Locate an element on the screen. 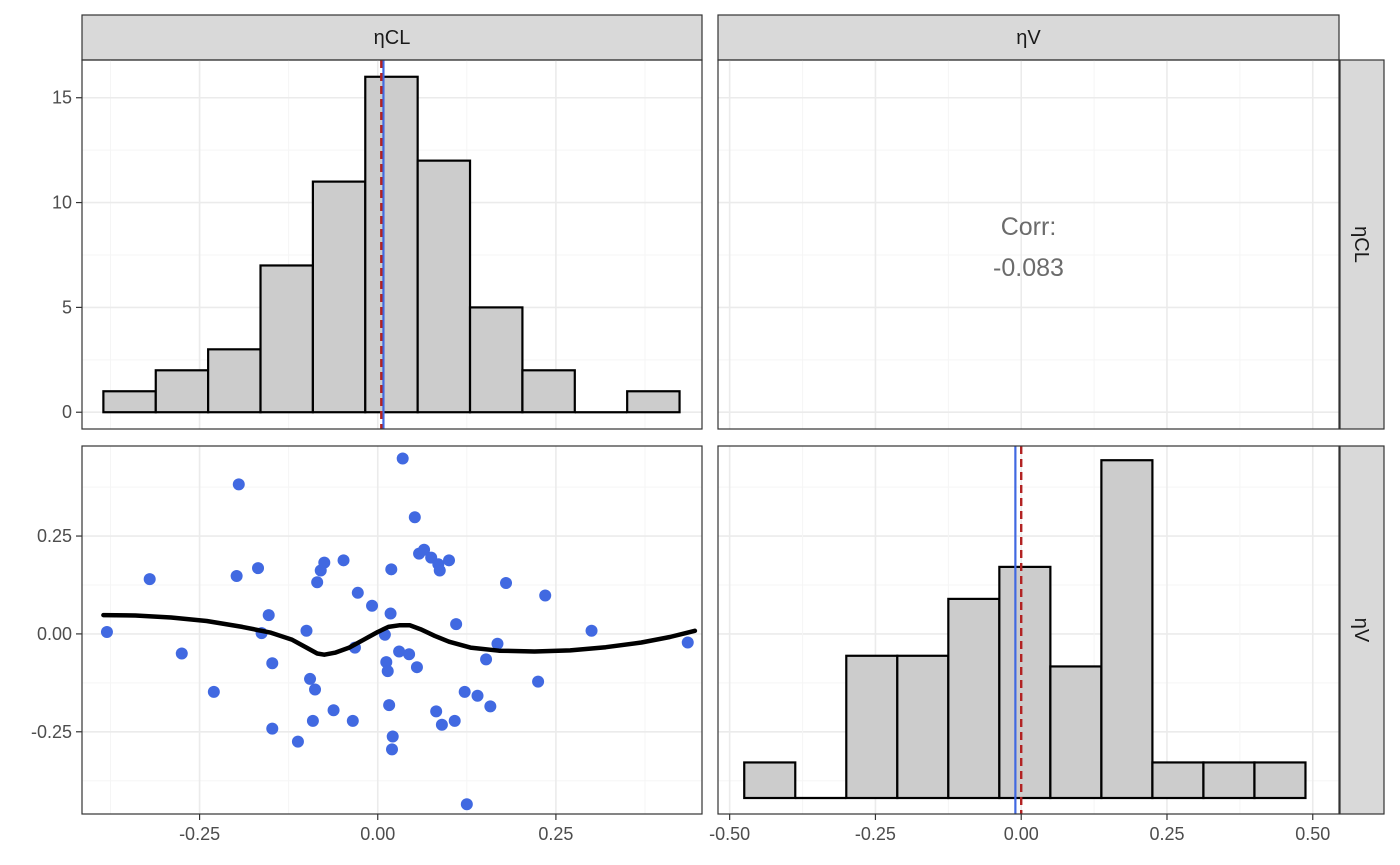  y-tick-label-row2: -0.25 is located at coordinates (51, 732).